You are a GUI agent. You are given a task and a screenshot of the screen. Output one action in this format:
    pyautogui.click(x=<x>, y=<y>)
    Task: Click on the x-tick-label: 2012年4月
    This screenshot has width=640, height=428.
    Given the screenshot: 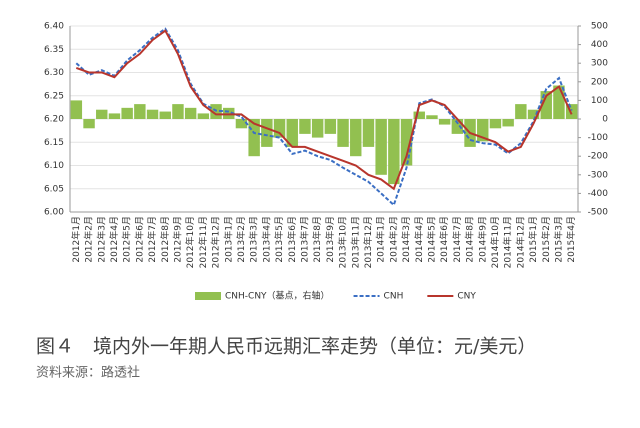 What is the action you would take?
    pyautogui.click(x=114, y=239)
    